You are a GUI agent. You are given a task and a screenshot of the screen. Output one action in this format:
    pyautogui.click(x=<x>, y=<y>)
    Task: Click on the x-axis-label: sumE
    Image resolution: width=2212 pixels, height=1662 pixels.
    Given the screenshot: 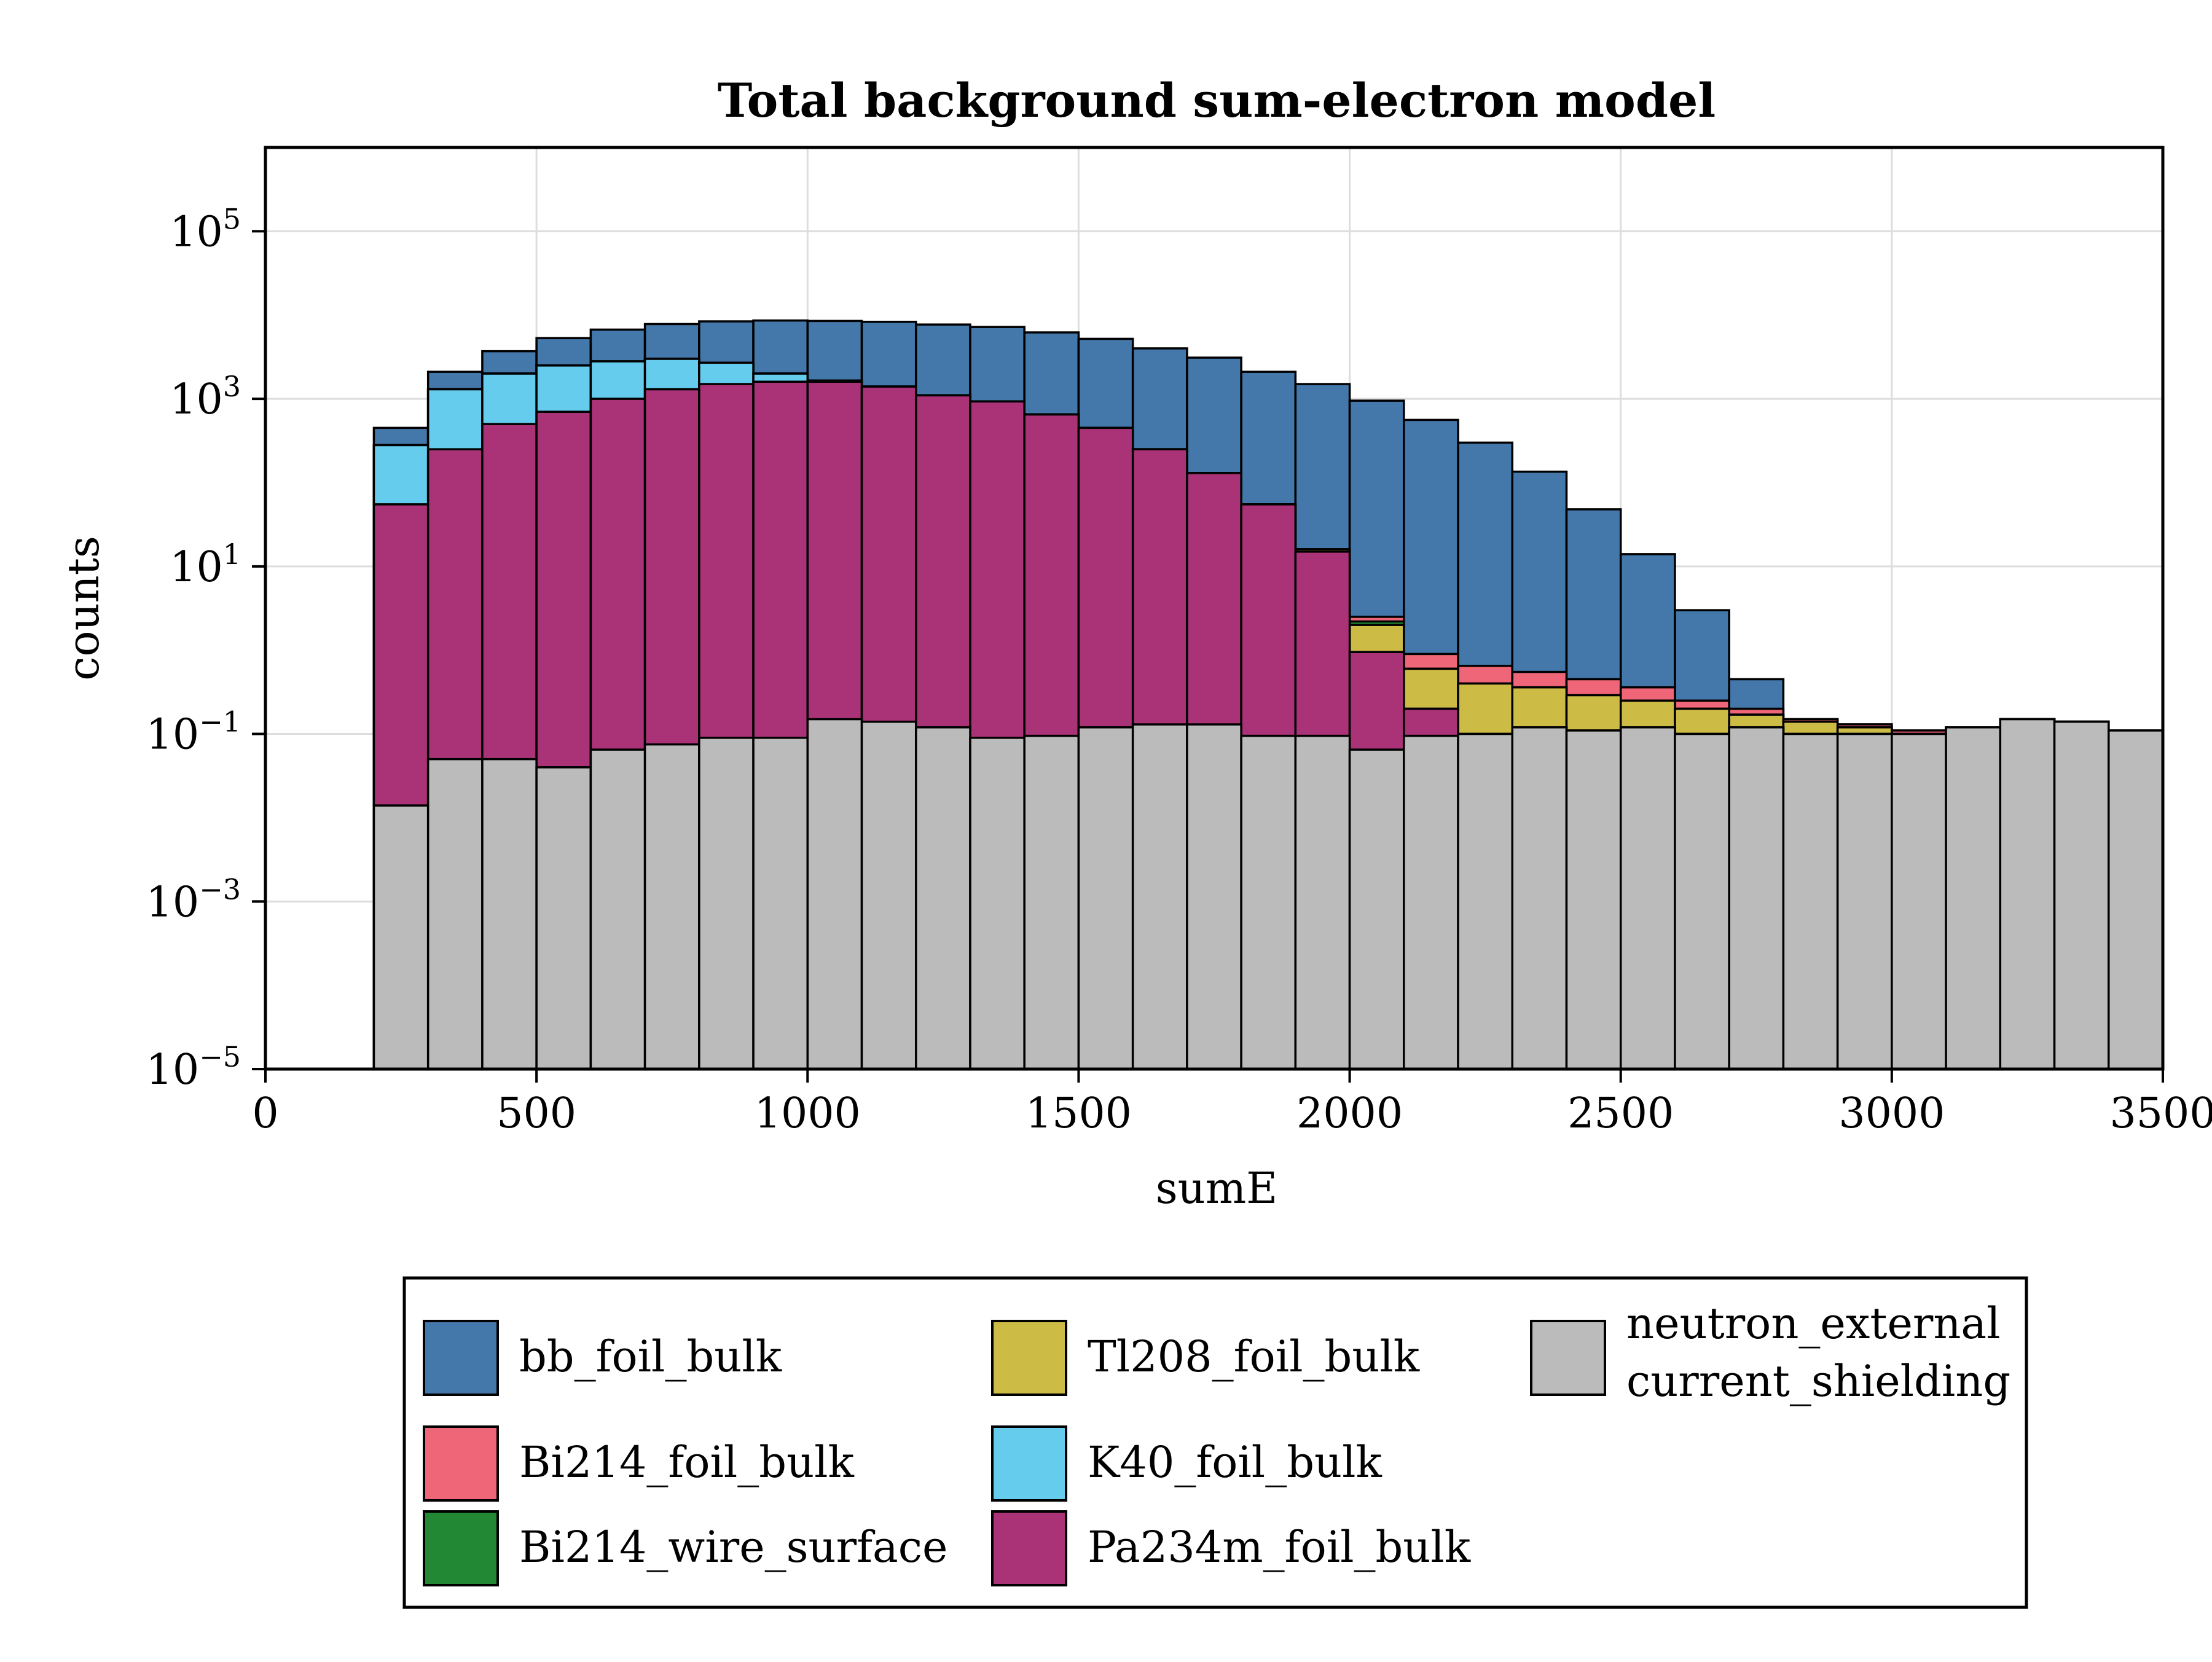 What is the action you would take?
    pyautogui.click(x=1216, y=1188)
    